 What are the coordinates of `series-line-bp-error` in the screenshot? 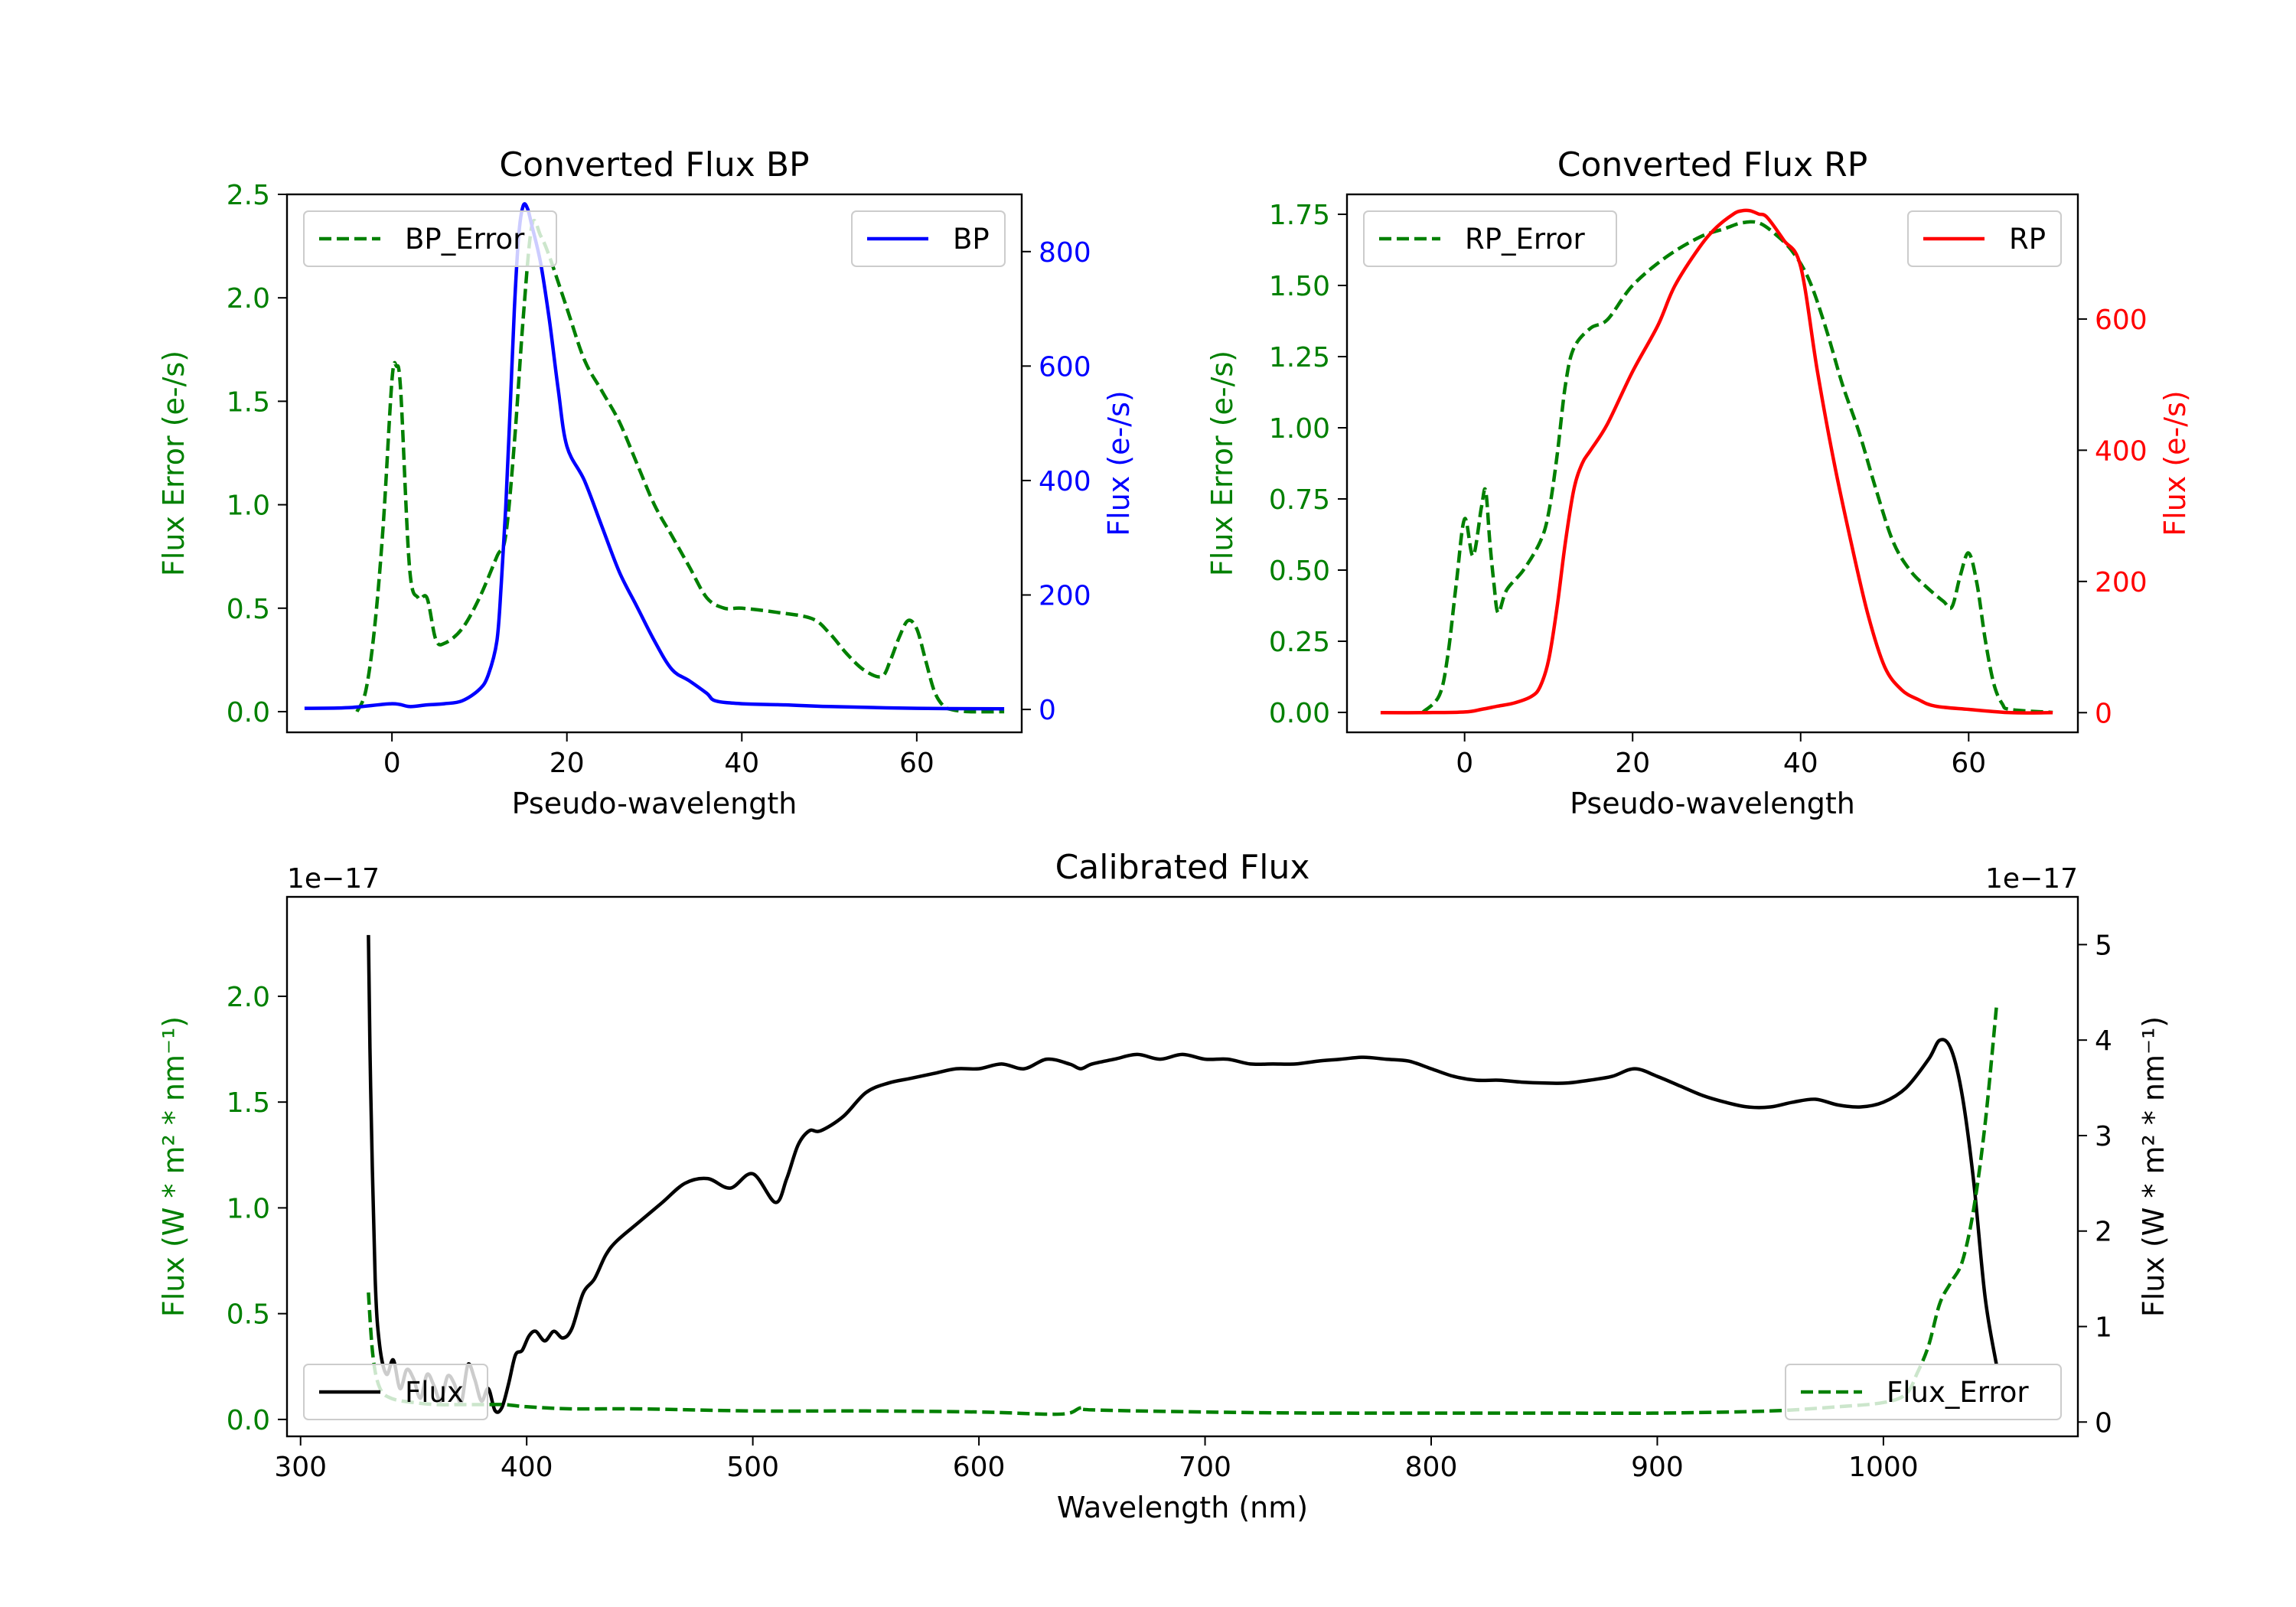 It's located at (680, 466).